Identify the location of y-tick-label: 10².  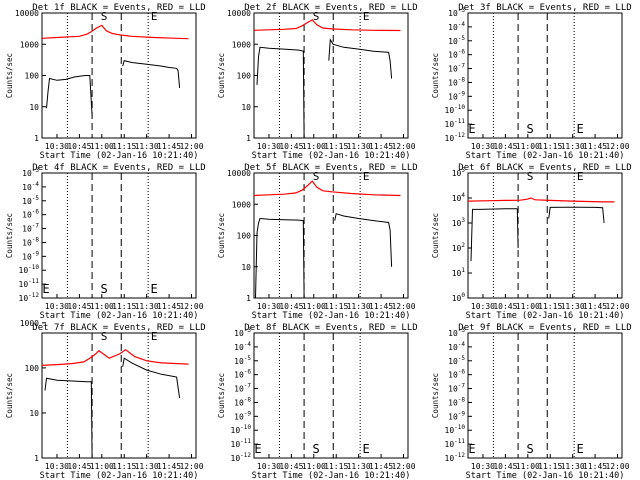
(459, 247).